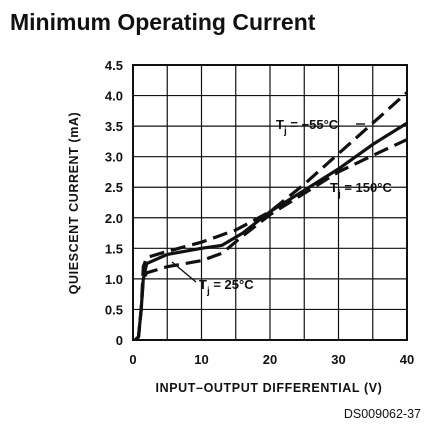  Describe the element at coordinates (114, 96) in the screenshot. I see `y-tick-label: 4.0` at that location.